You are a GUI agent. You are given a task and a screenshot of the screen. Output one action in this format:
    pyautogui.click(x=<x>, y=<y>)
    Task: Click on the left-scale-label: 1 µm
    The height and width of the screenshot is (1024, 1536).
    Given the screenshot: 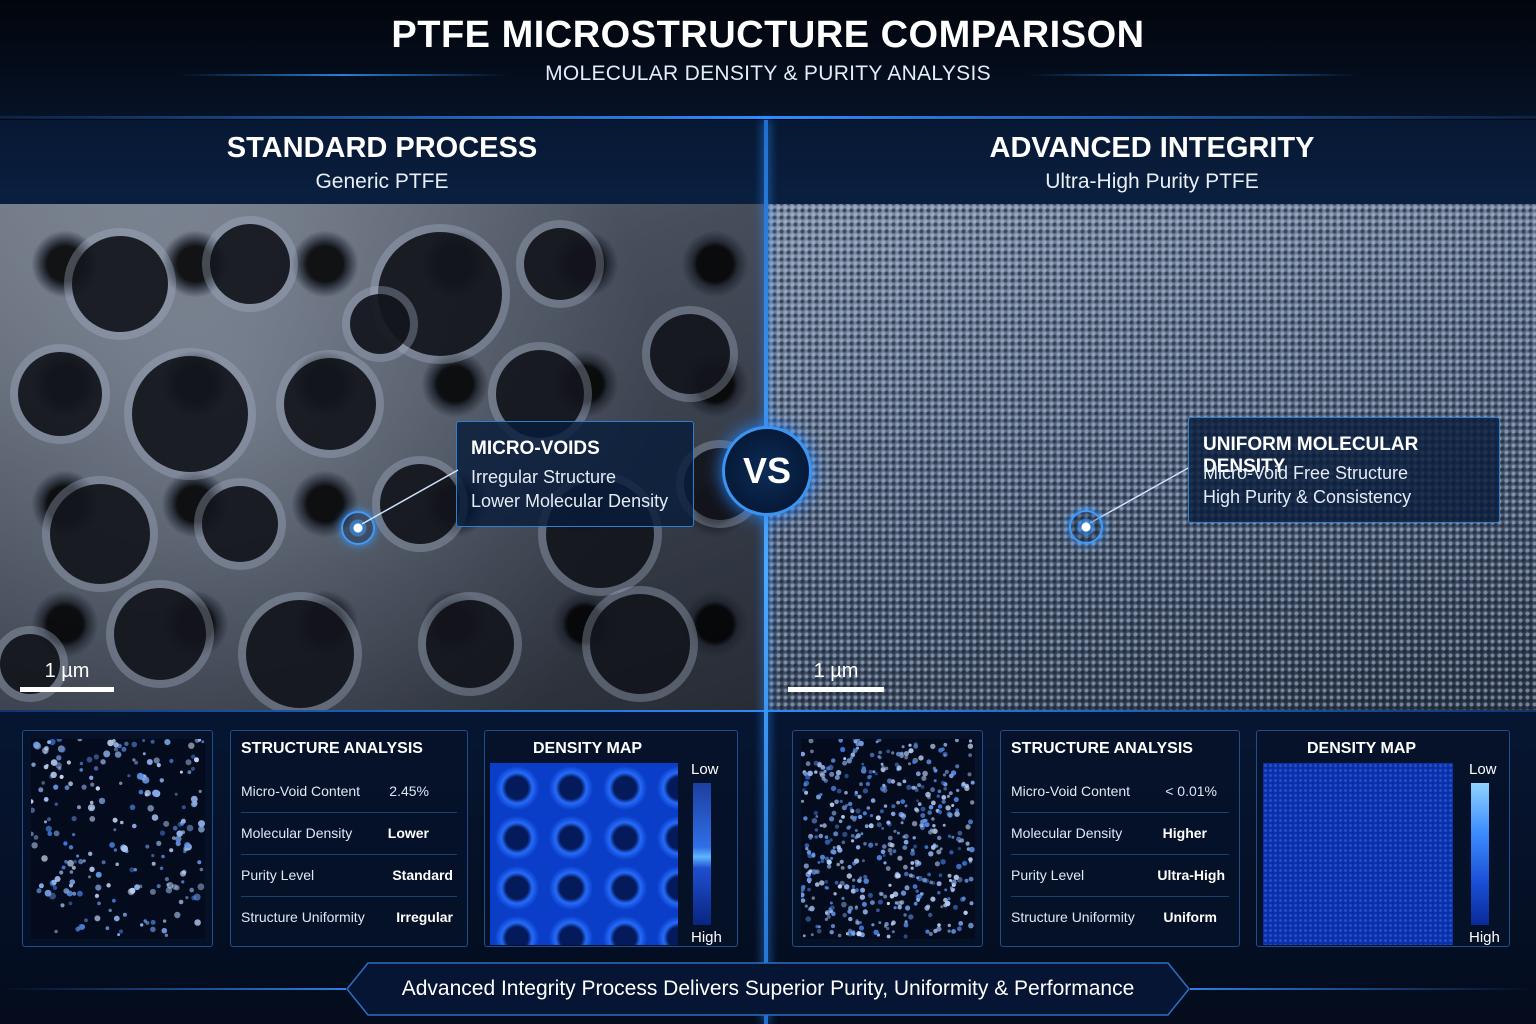 What is the action you would take?
    pyautogui.click(x=67, y=671)
    